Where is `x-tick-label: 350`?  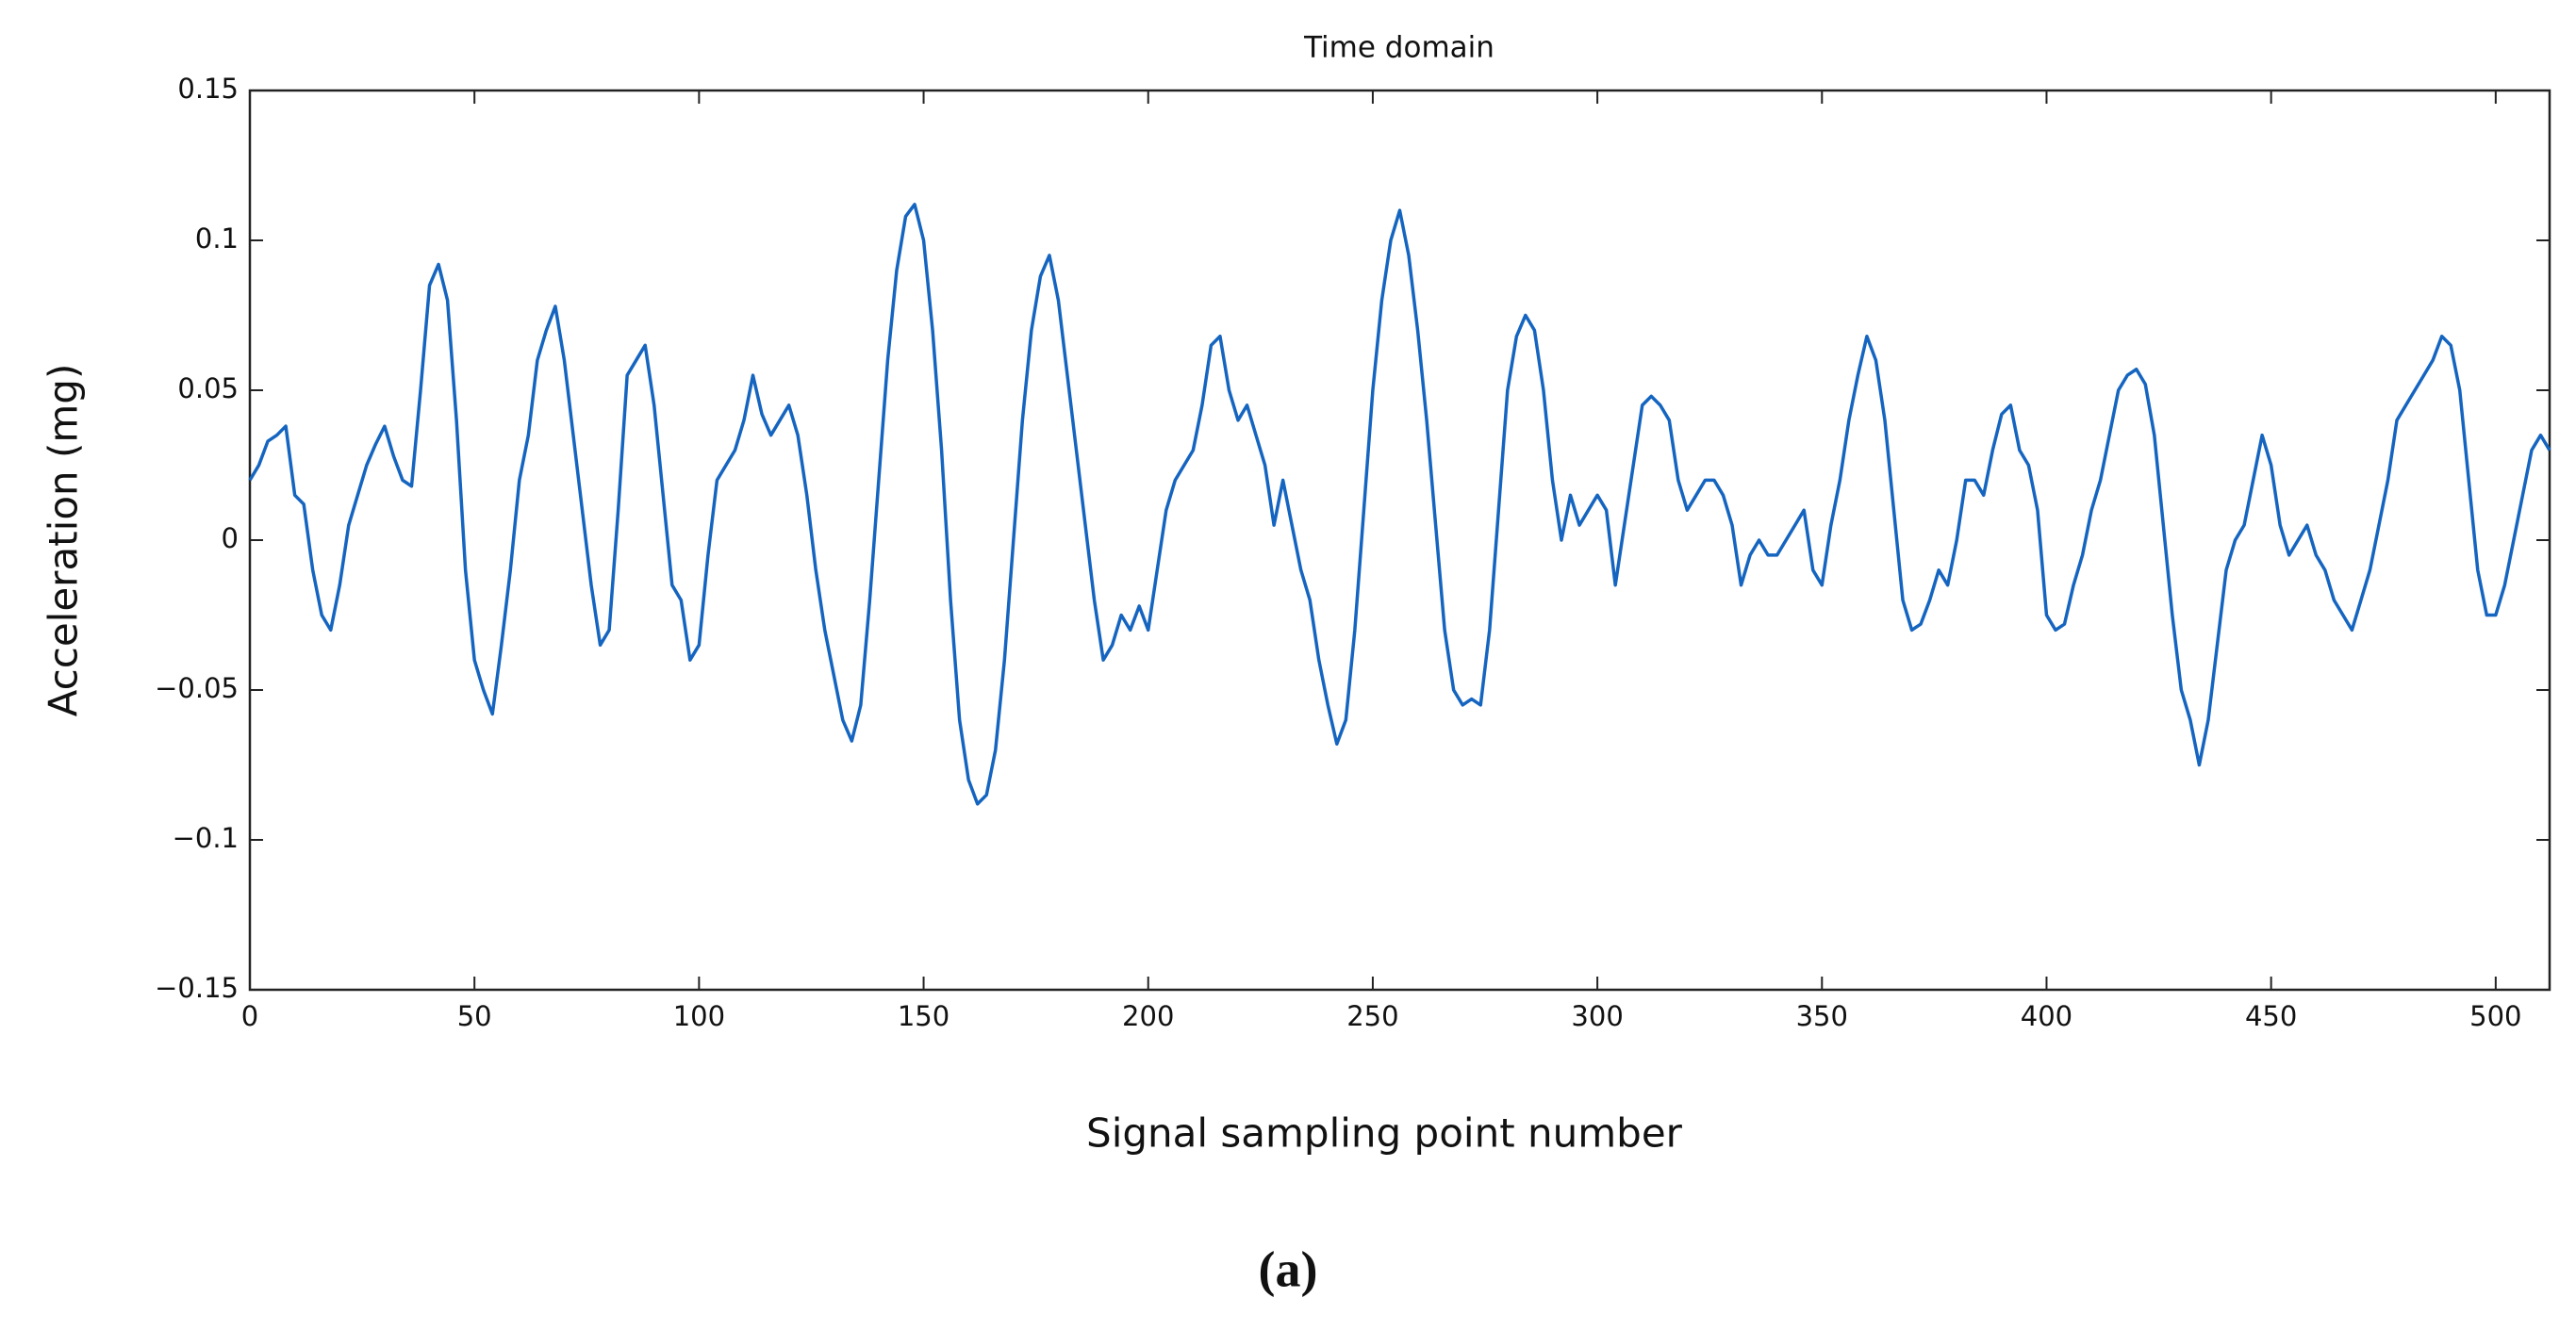 x-tick-label: 350 is located at coordinates (1822, 1016).